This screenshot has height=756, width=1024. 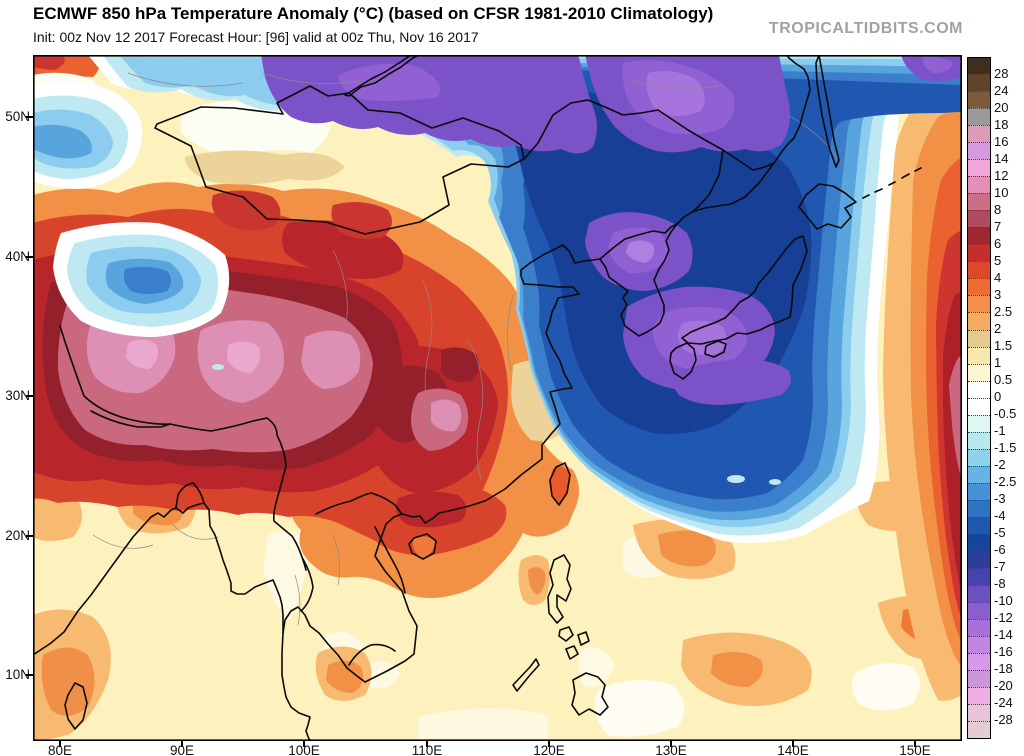 I want to click on korea-china-border, so click(x=638, y=241).